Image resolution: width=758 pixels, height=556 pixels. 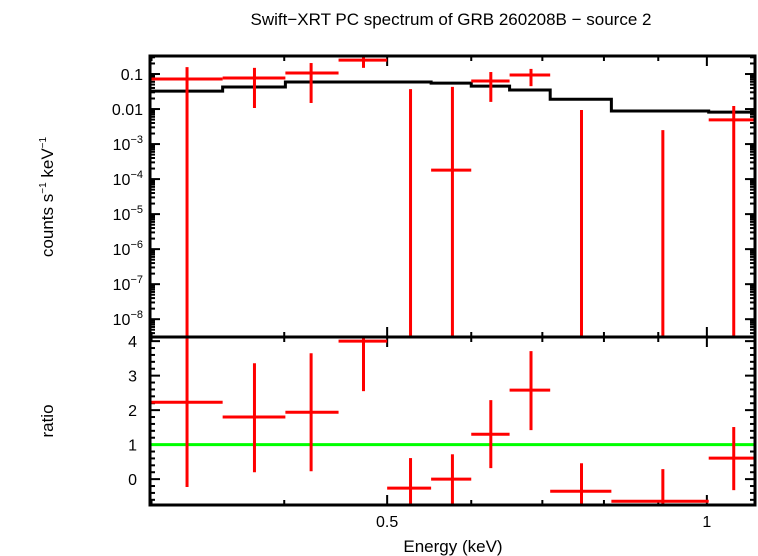 What do you see at coordinates (452, 546) in the screenshot?
I see `x-axis-label: Energy (keV)` at bounding box center [452, 546].